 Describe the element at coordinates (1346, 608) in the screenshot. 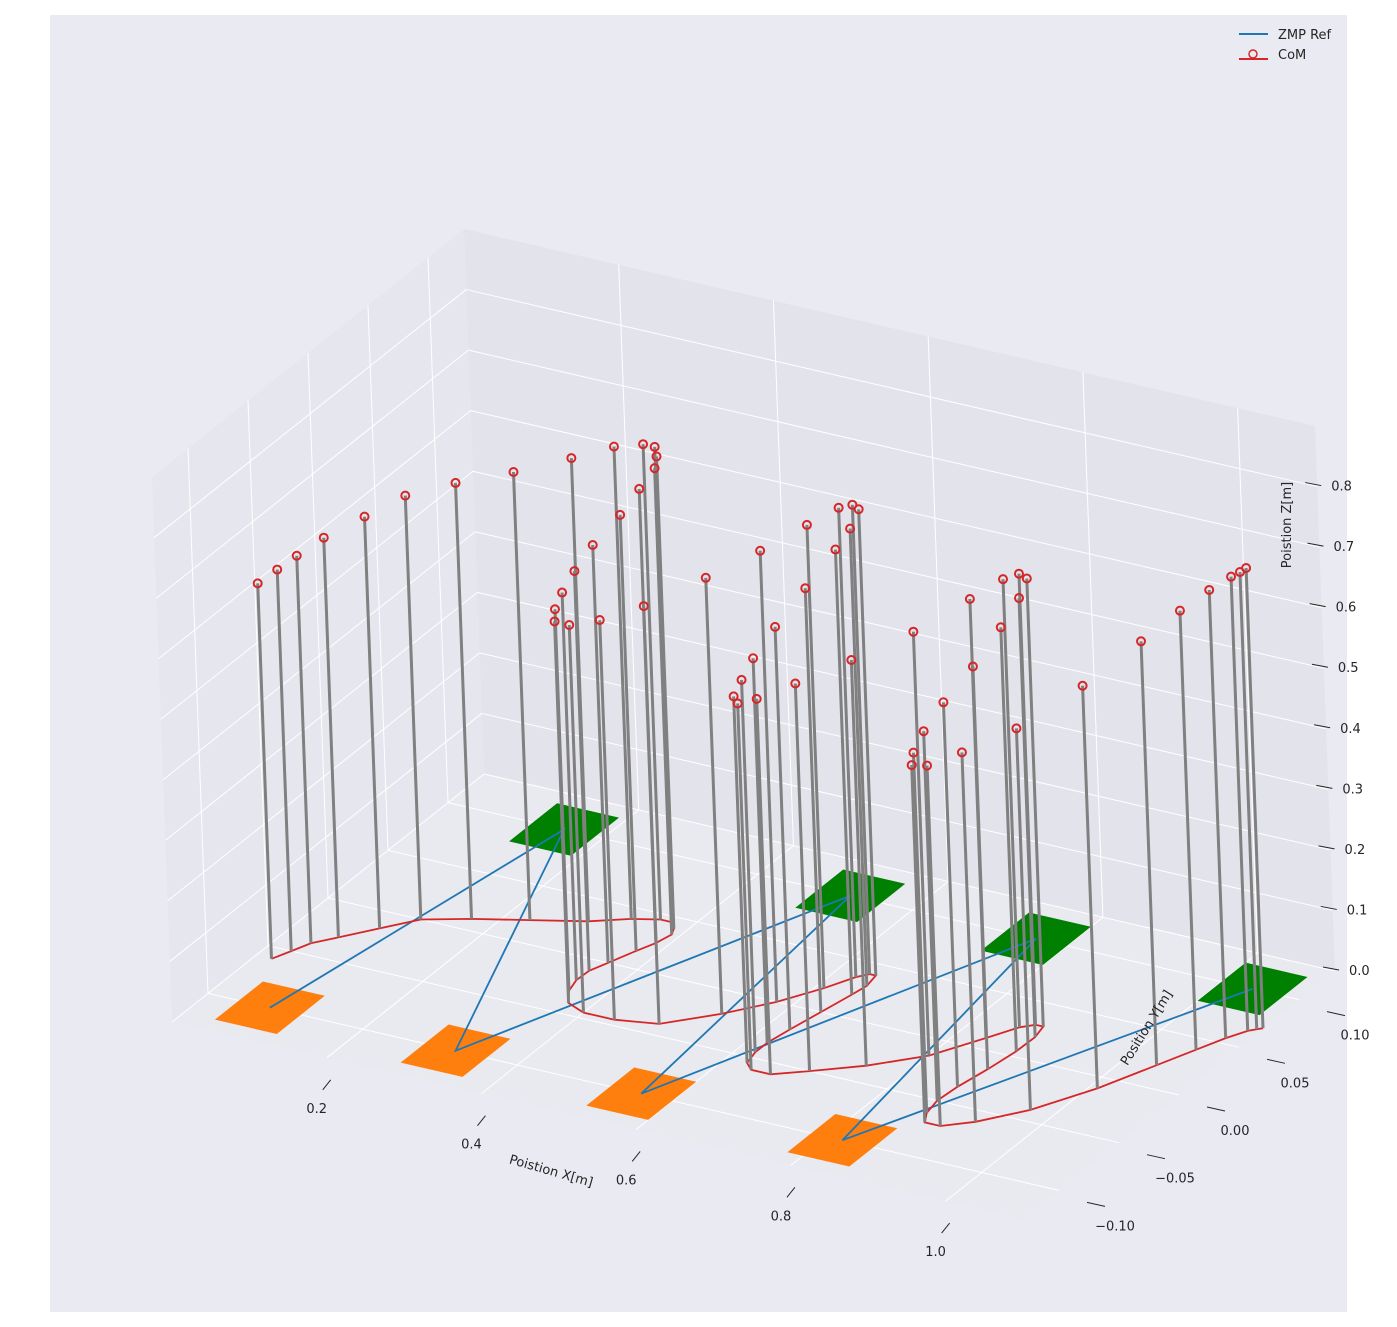

I see `z-tick-label: 0.6` at that location.